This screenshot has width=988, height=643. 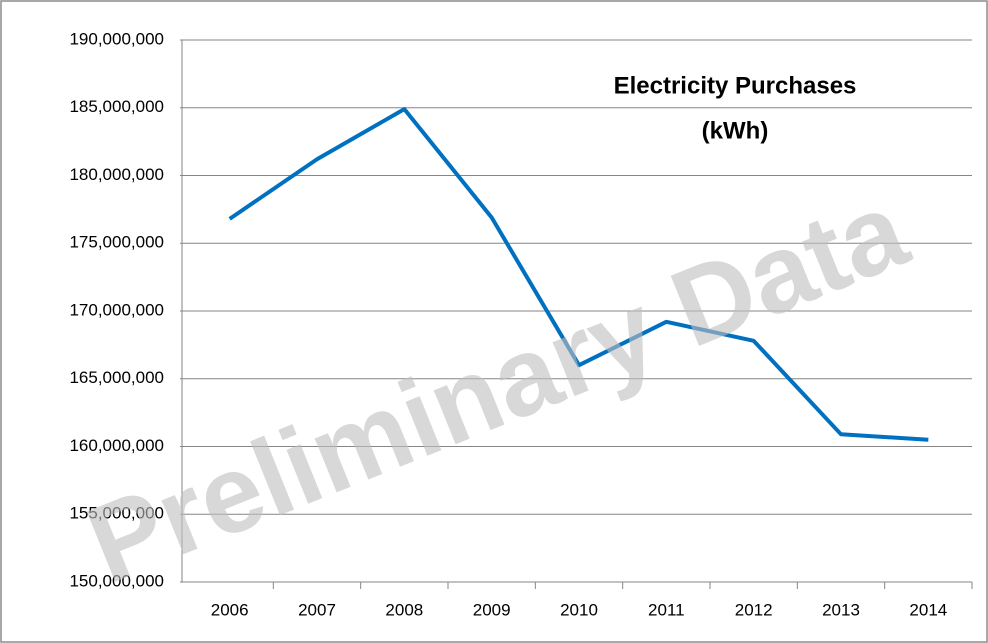 I want to click on x-tick-label: 2008, so click(x=404, y=609).